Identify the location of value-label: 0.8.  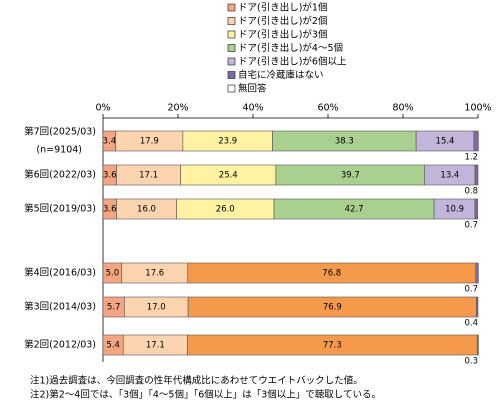
(471, 192).